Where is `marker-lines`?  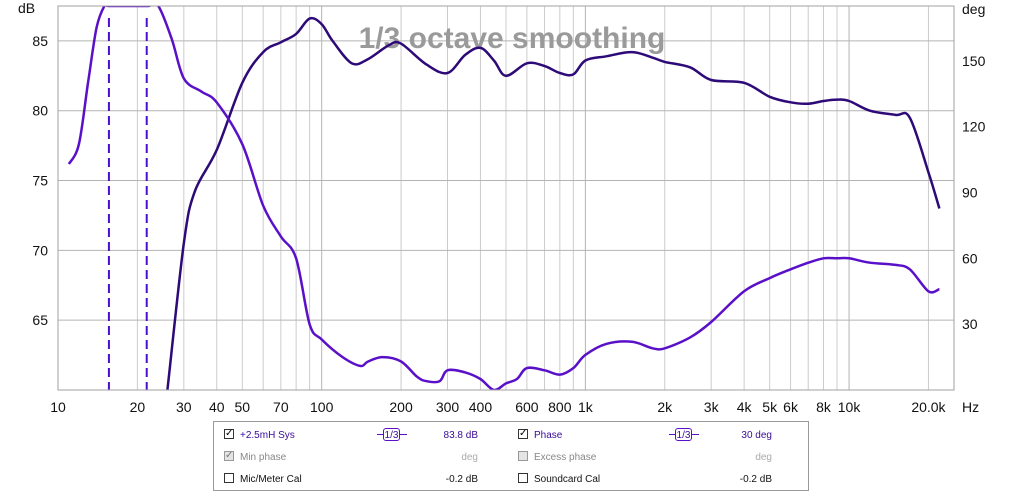 marker-lines is located at coordinates (127, 204).